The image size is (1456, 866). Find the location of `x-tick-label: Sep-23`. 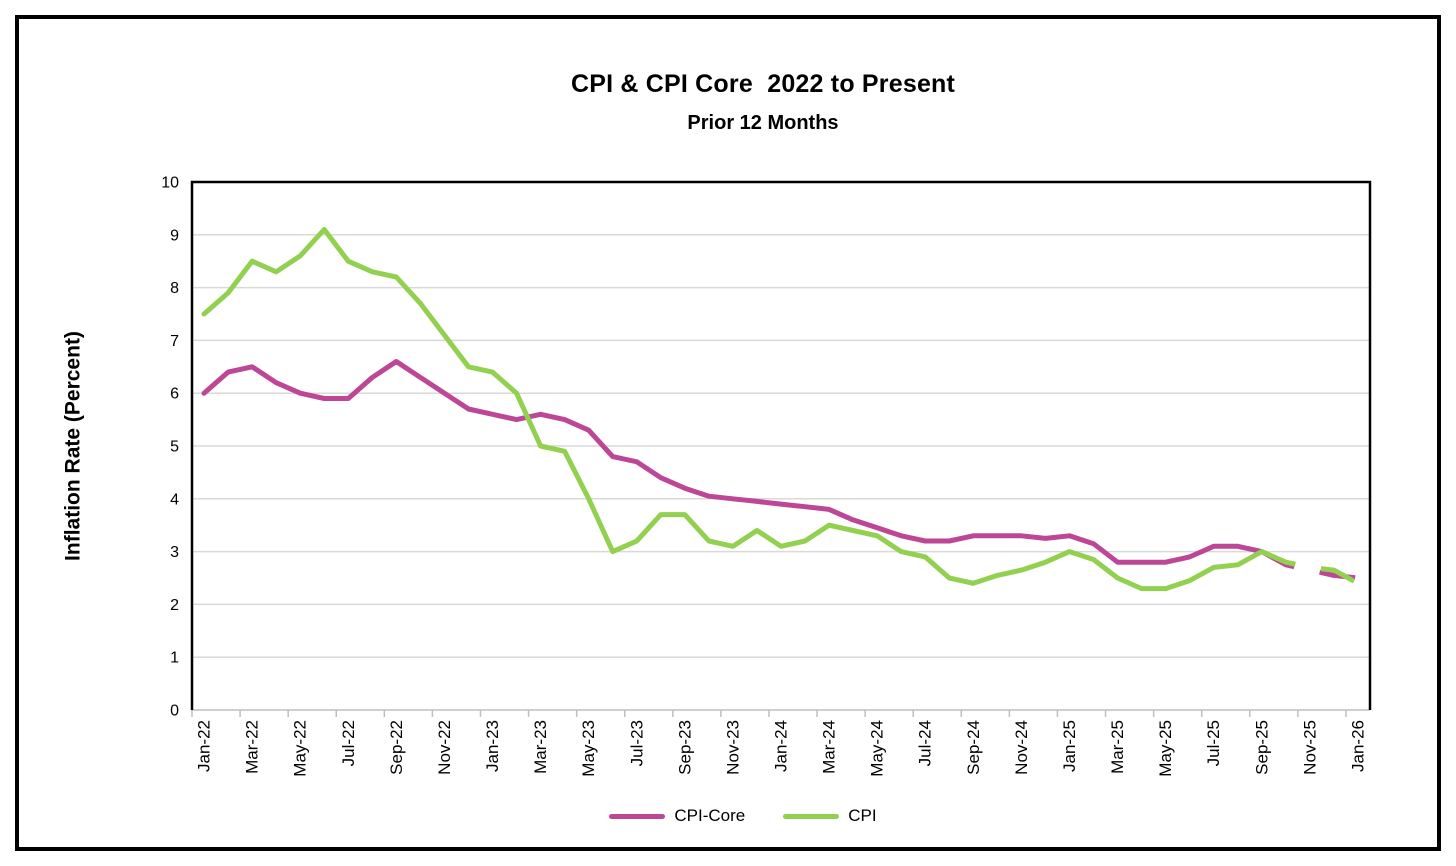

x-tick-label: Sep-23 is located at coordinates (684, 747).